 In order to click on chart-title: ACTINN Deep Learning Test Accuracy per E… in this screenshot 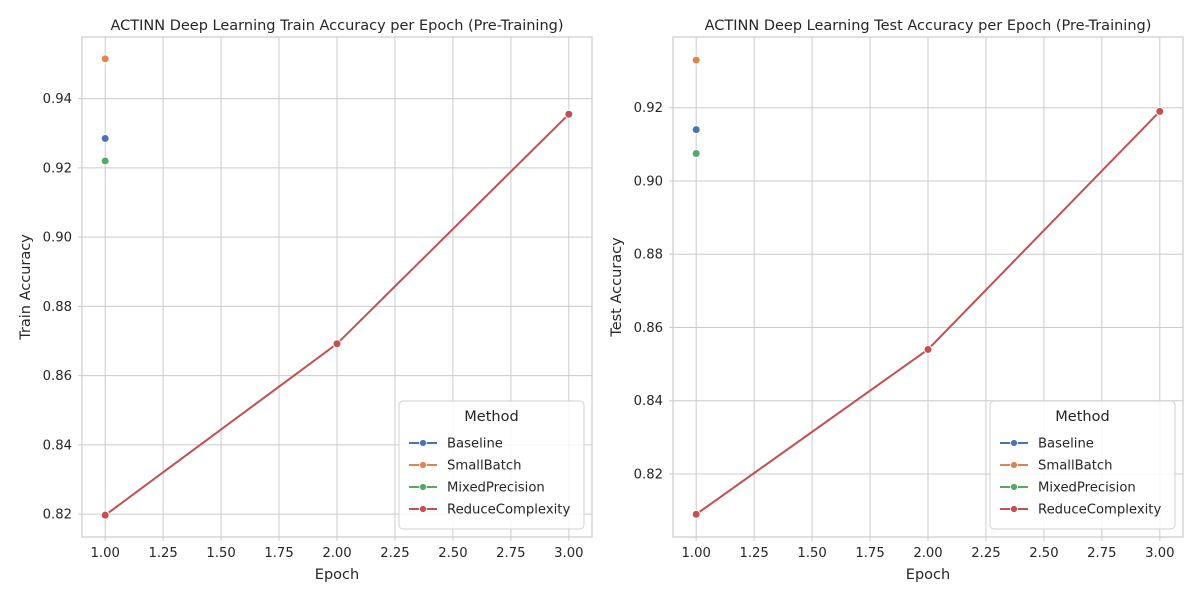, I will do `click(928, 26)`.